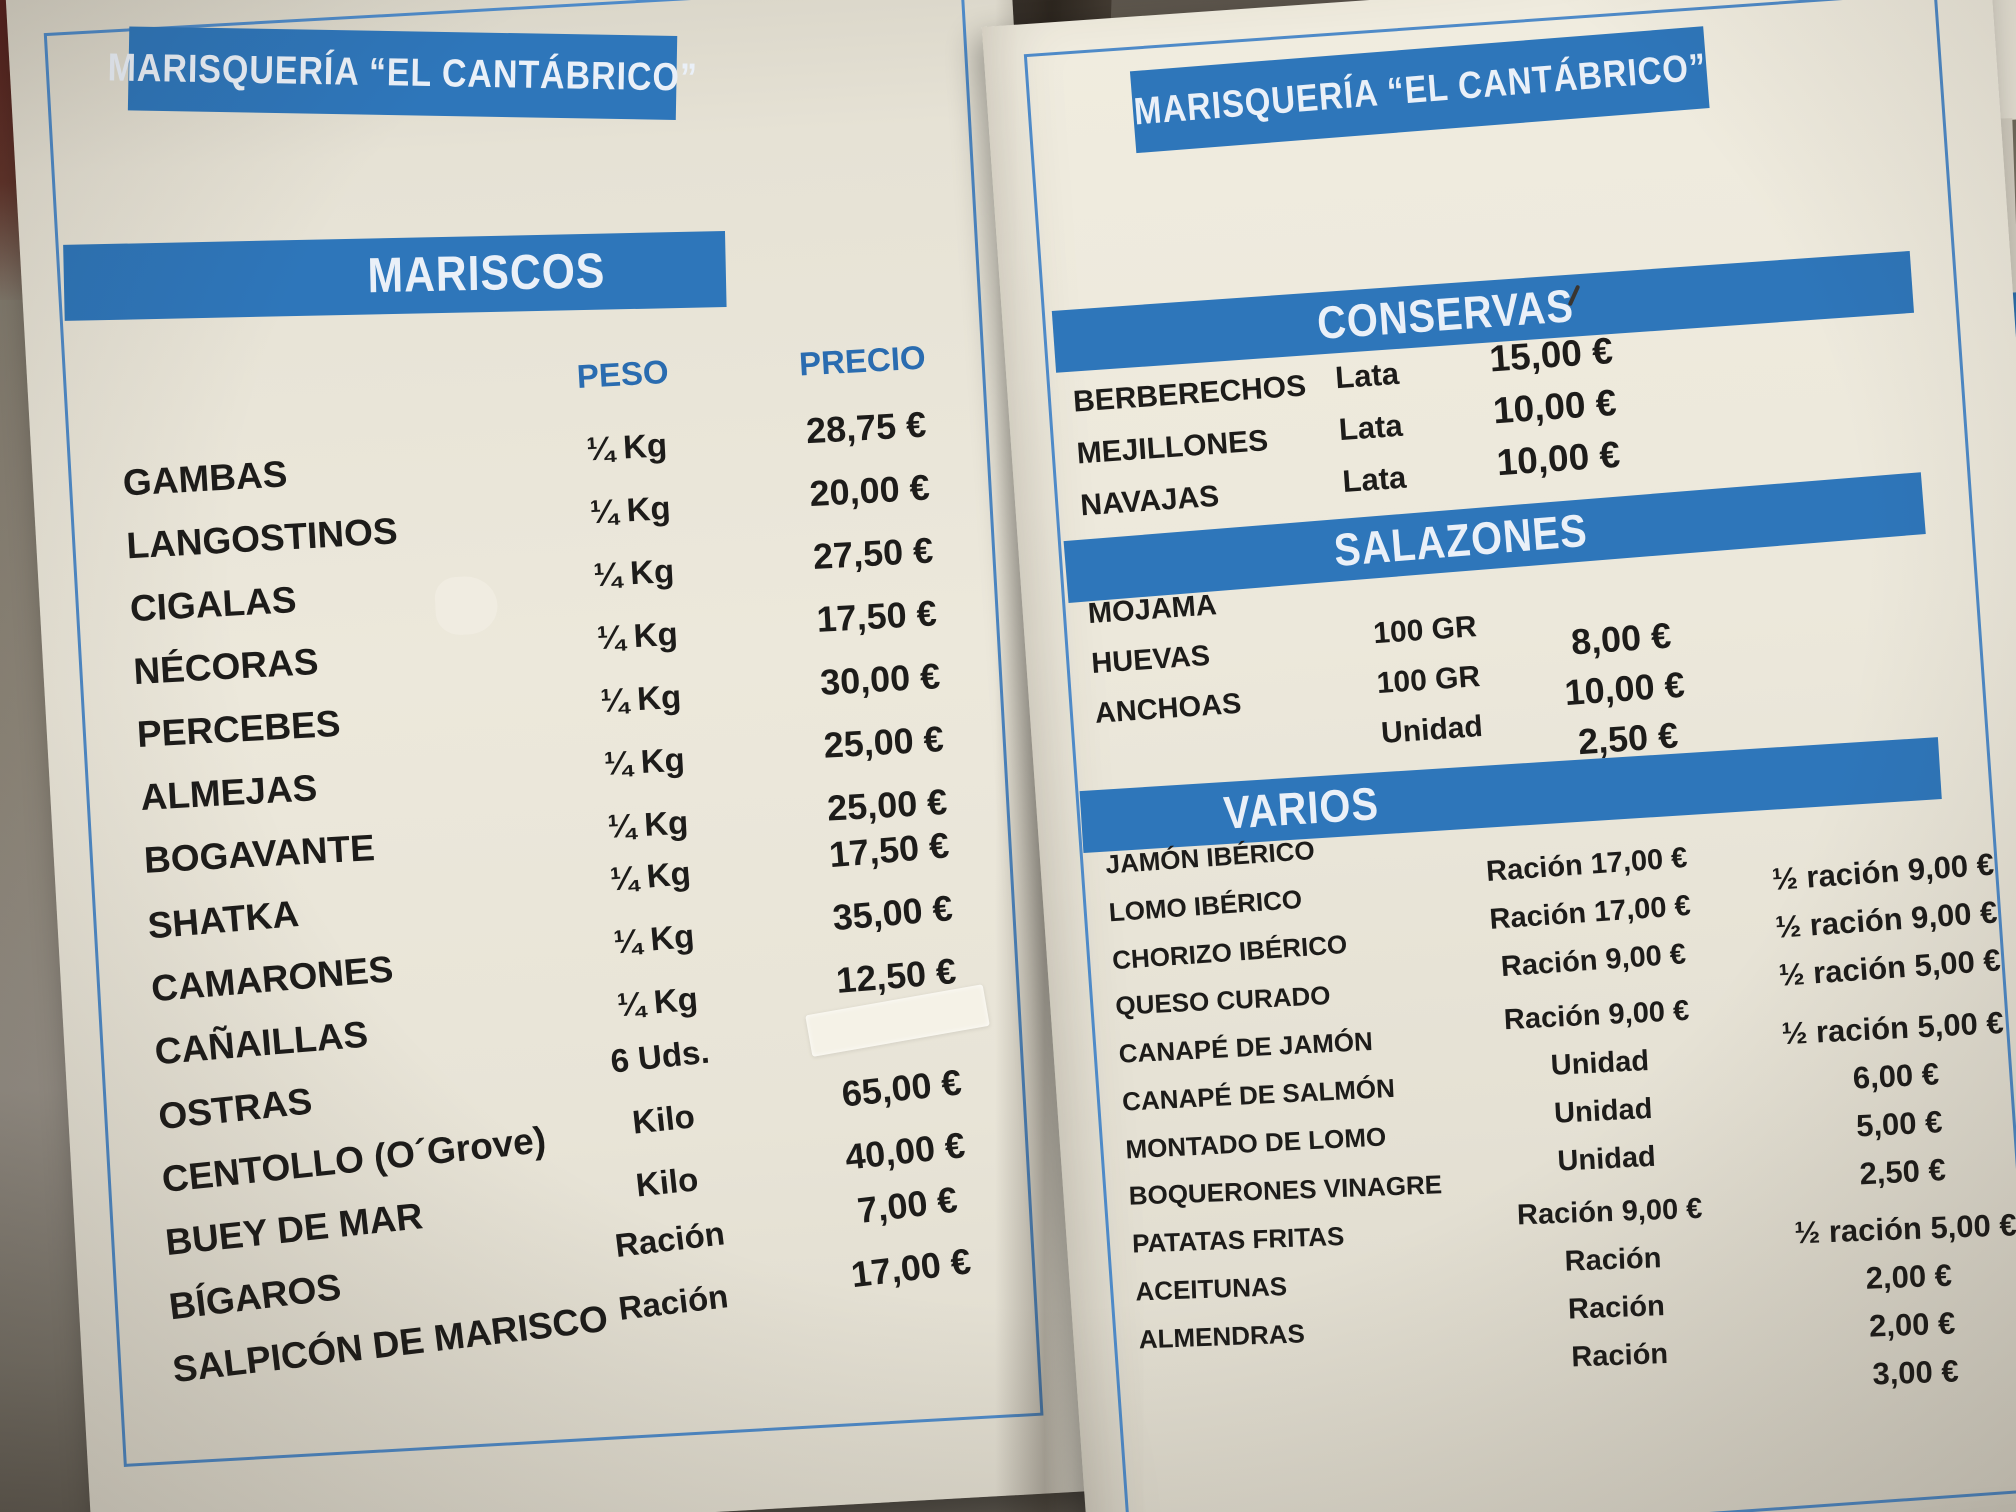 This screenshot has width=2016, height=1512. I want to click on restaurant-name-banner: MARISQUERÍA “EL CANTÁBRICO”, so click(402, 73).